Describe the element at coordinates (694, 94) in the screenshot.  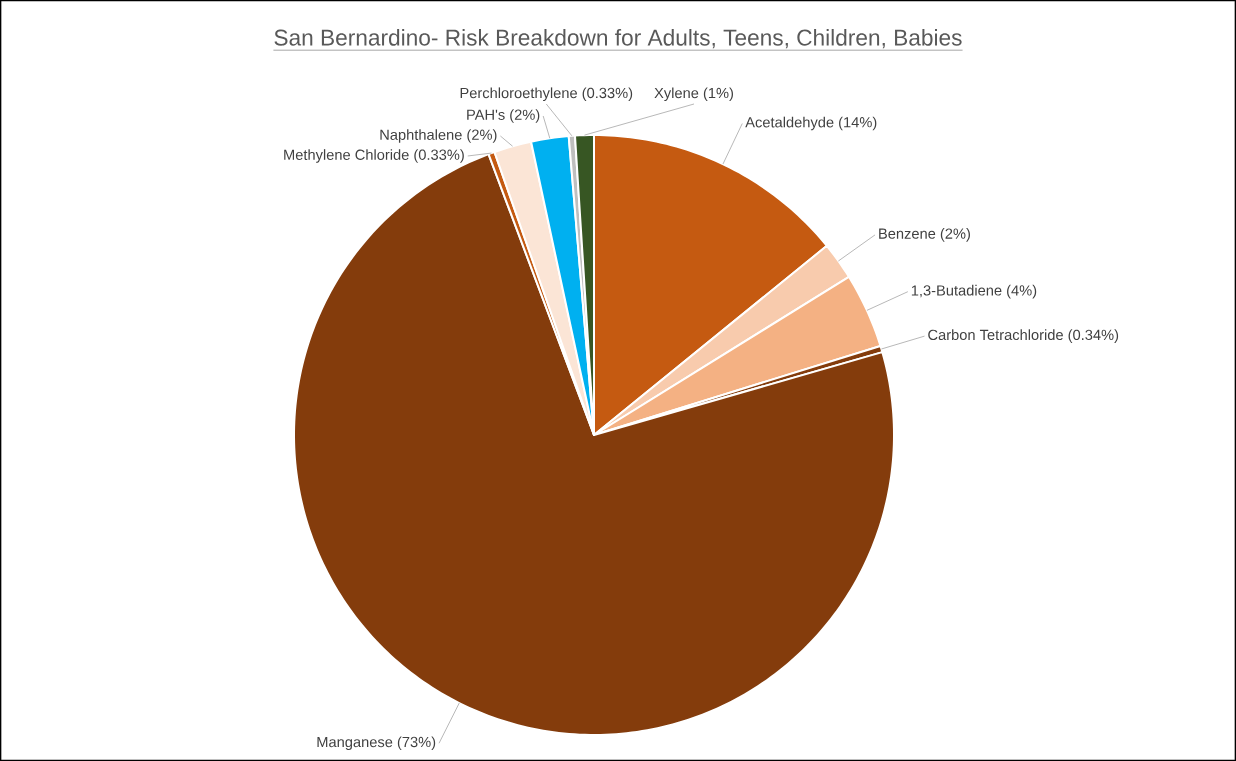
I see `slice-label: Xylene (1%)` at that location.